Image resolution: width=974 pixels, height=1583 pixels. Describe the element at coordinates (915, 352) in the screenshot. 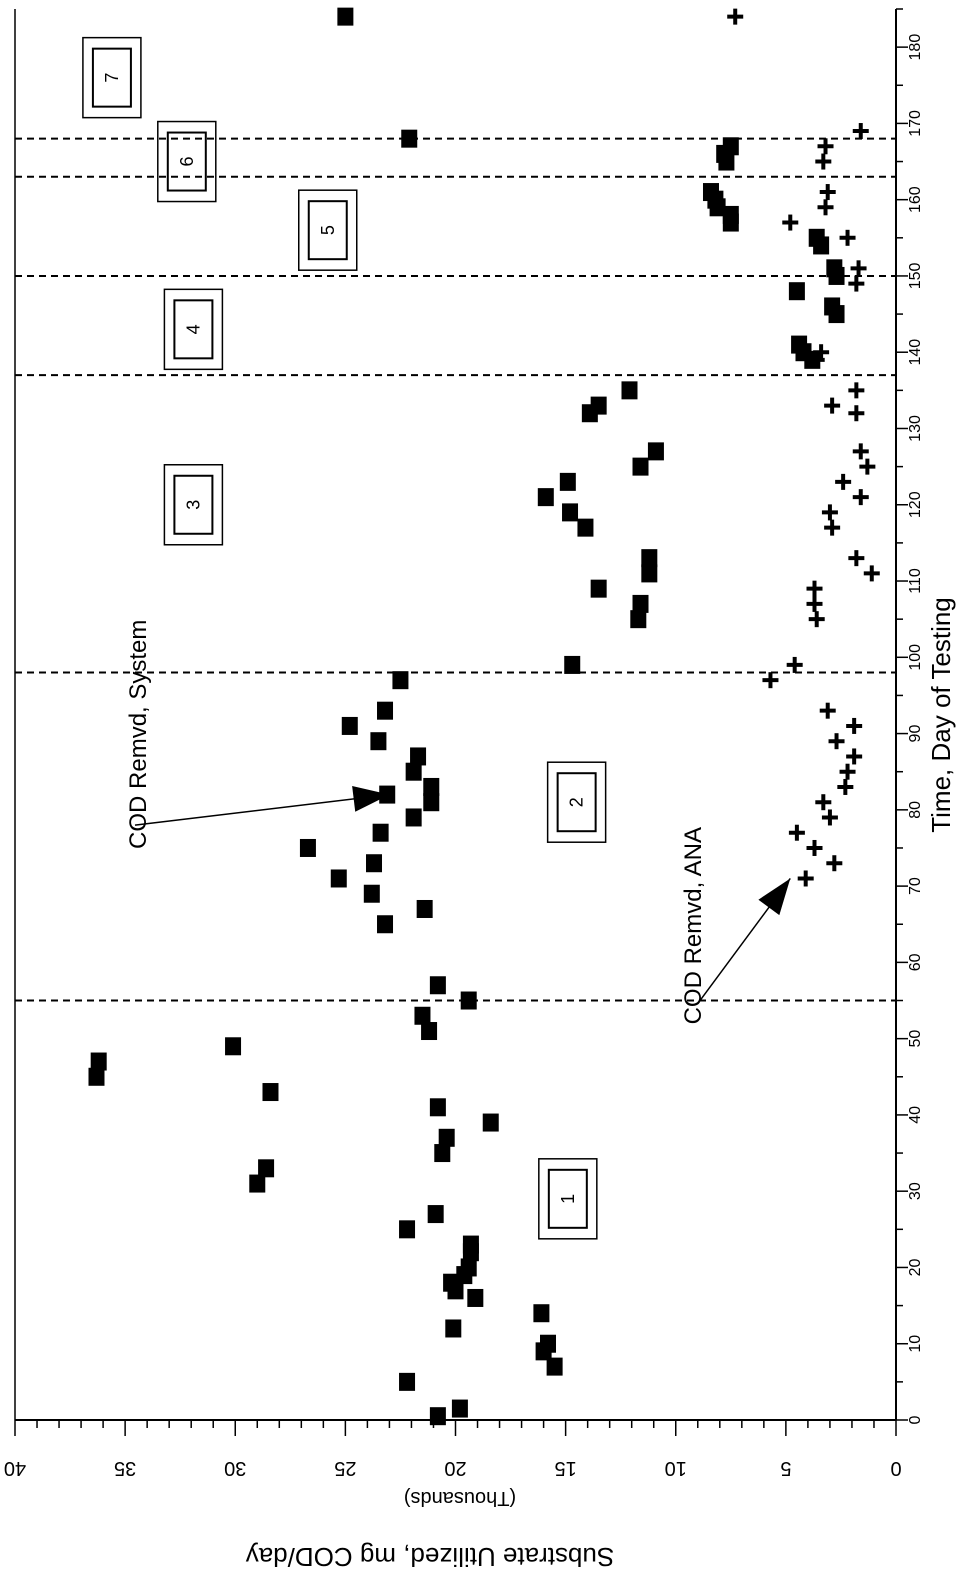

I see `x-tick-label: 140` at that location.